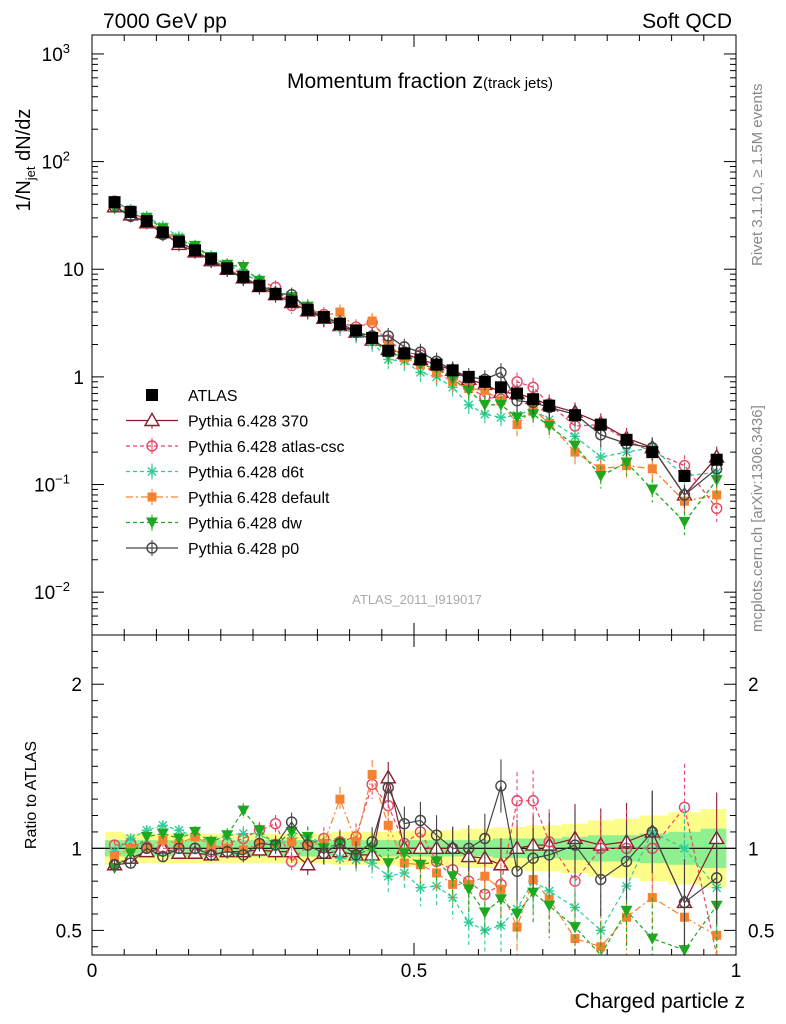 The image size is (786, 1024). What do you see at coordinates (414, 971) in the screenshot?
I see `x-tick-label: 0.5` at bounding box center [414, 971].